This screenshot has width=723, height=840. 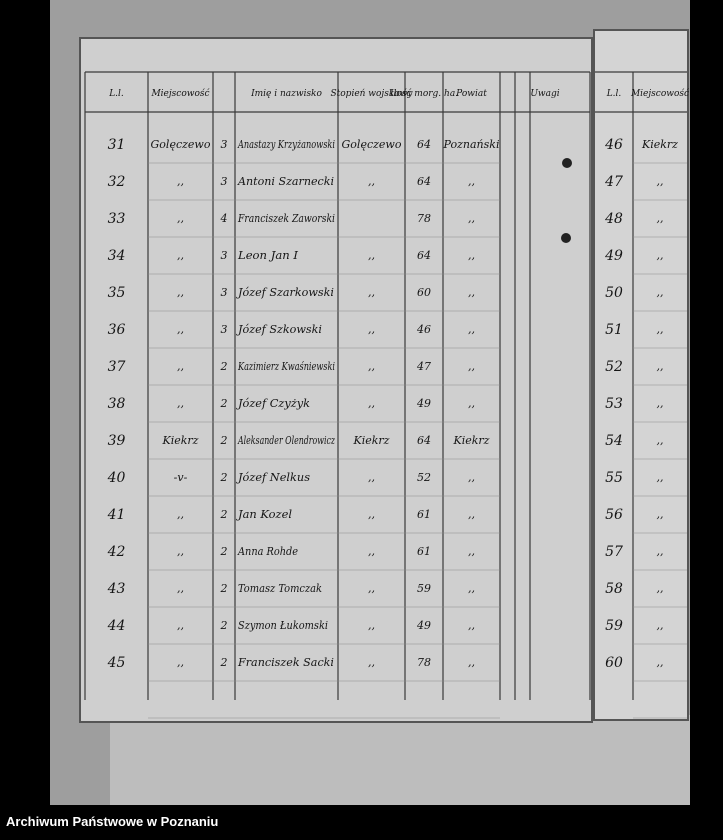 What do you see at coordinates (117, 293) in the screenshot?
I see `cell-no: 35` at bounding box center [117, 293].